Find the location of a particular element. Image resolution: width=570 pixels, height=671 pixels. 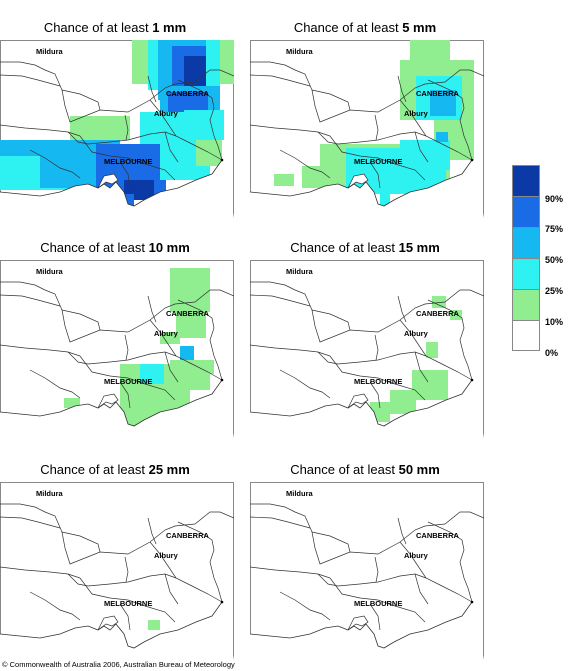

panel-title-5mm: Chance of at least 5 mm is located at coordinates (365, 27).